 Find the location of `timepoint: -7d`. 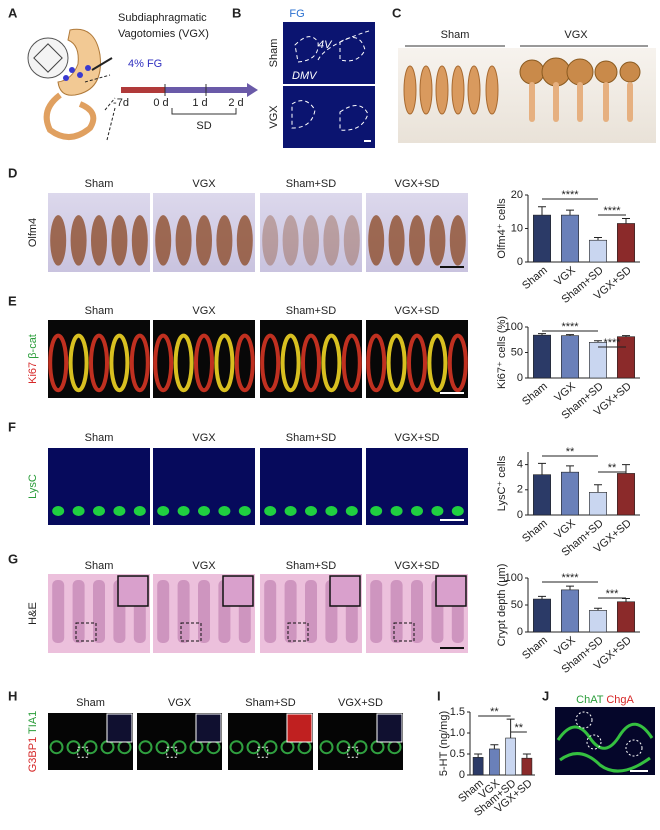

timepoint: -7d is located at coordinates (121, 103).